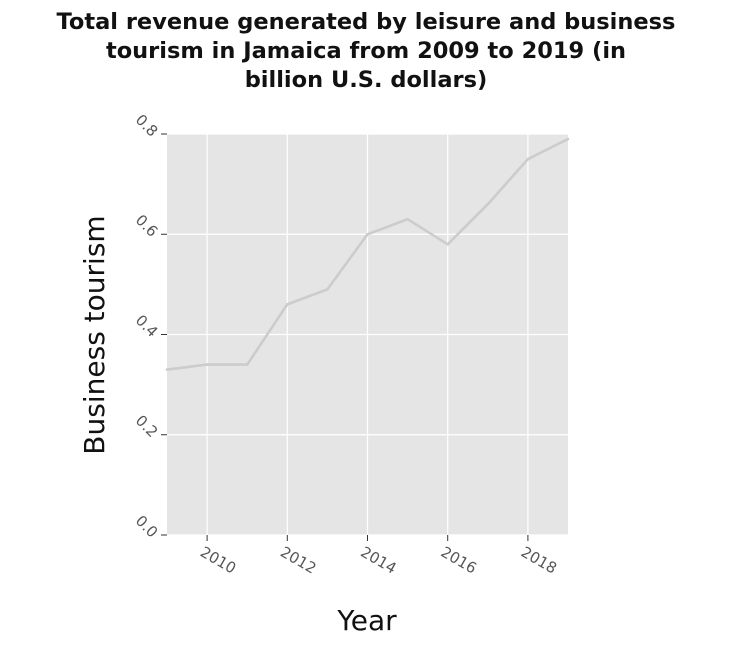 The image size is (732, 646). Describe the element at coordinates (366, 620) in the screenshot. I see `x-axis-title: Year` at that location.